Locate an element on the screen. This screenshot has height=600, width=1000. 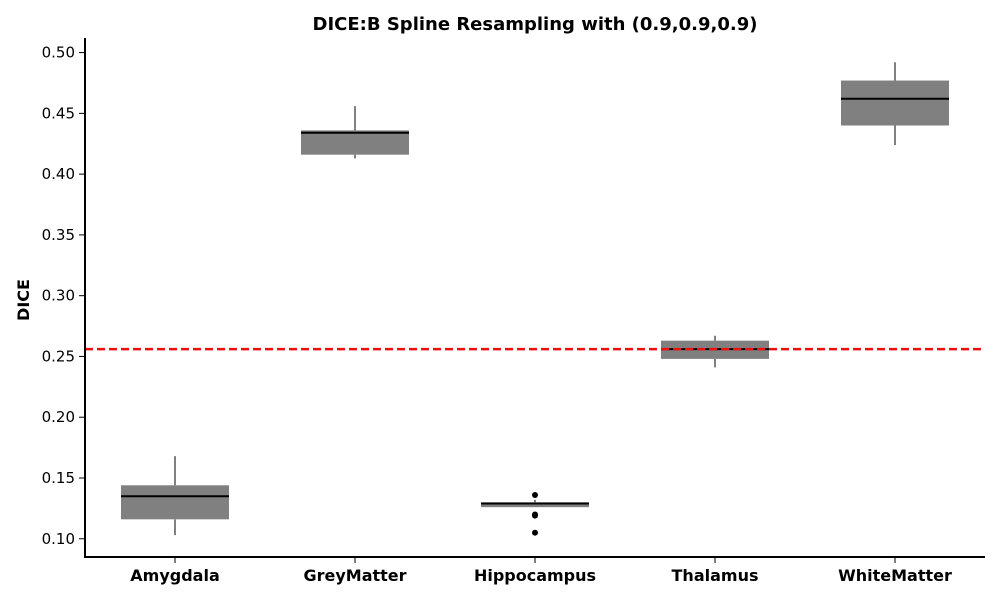
x-tick-label: WhiteMatter is located at coordinates (895, 575).